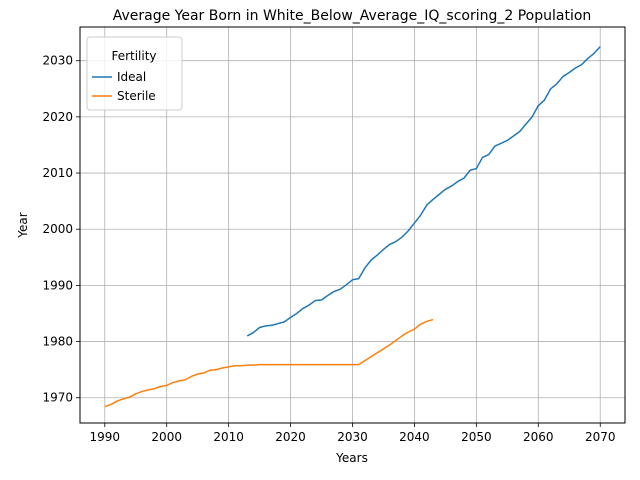  What do you see at coordinates (290, 437) in the screenshot?
I see `x-tick-label: 2020` at bounding box center [290, 437].